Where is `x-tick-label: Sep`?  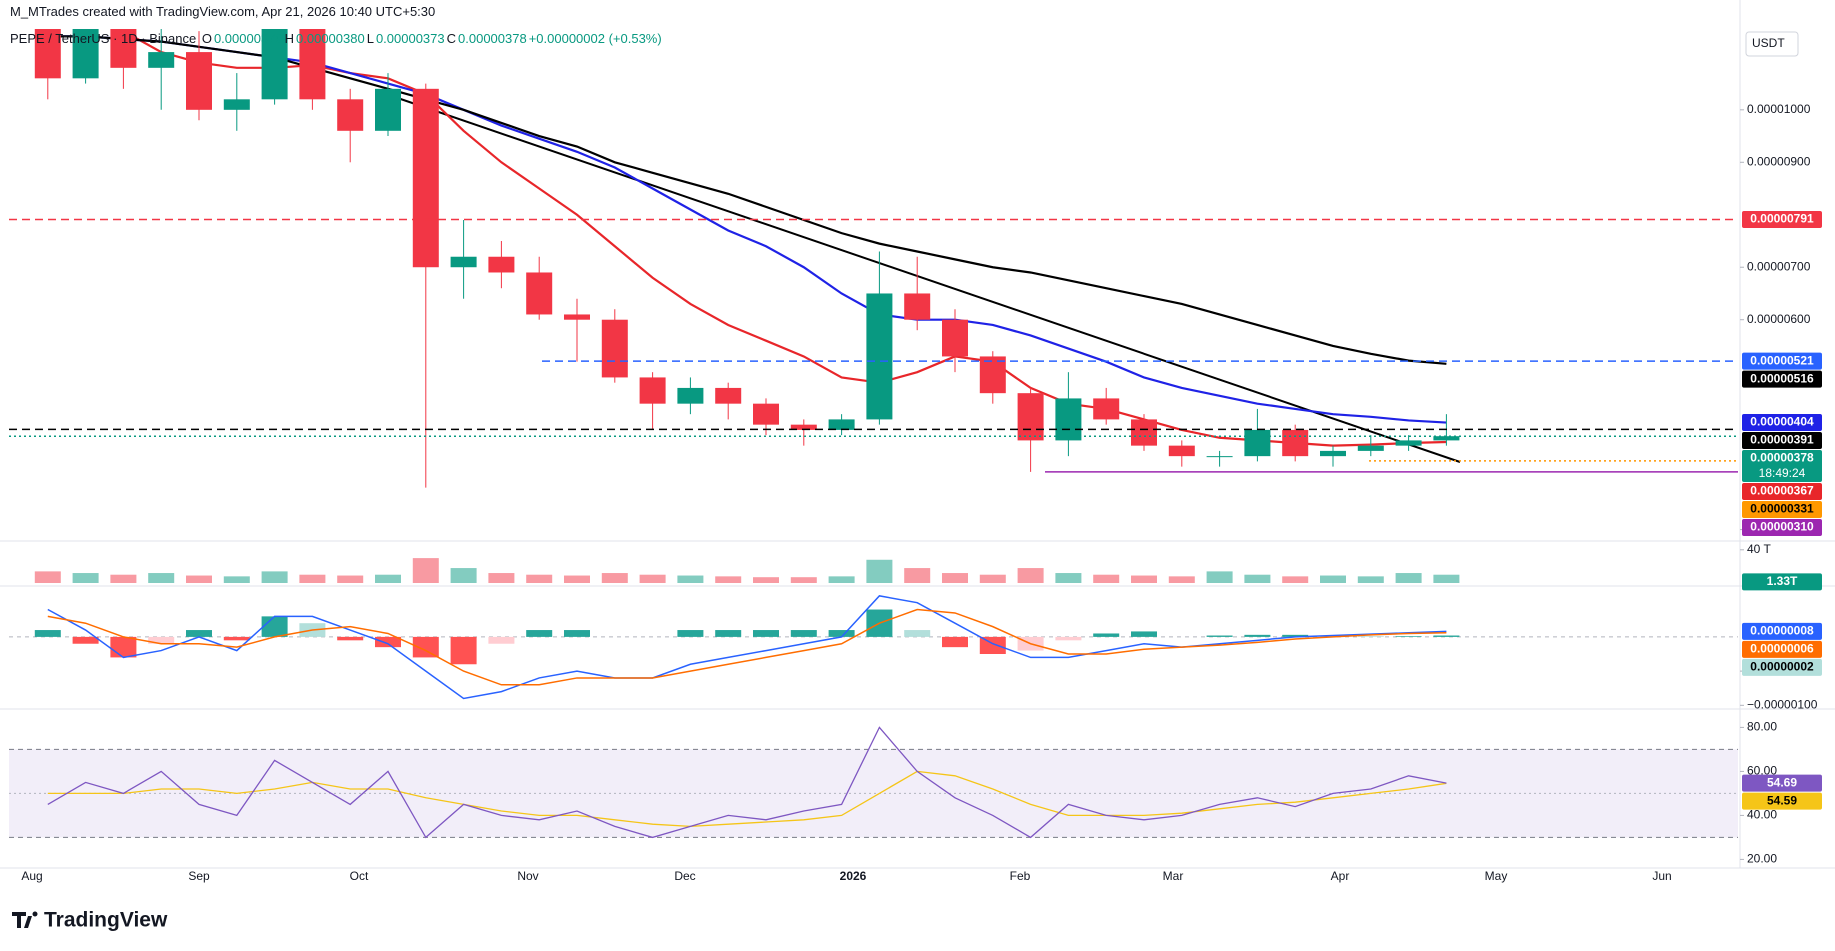
x-tick-label: Sep is located at coordinates (199, 876).